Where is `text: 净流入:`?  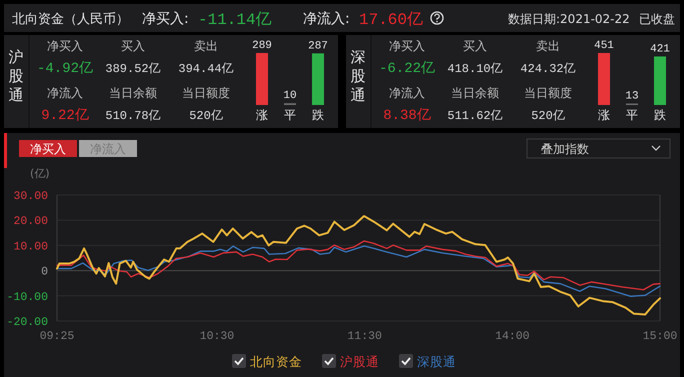 text: 净流入: is located at coordinates (326, 19).